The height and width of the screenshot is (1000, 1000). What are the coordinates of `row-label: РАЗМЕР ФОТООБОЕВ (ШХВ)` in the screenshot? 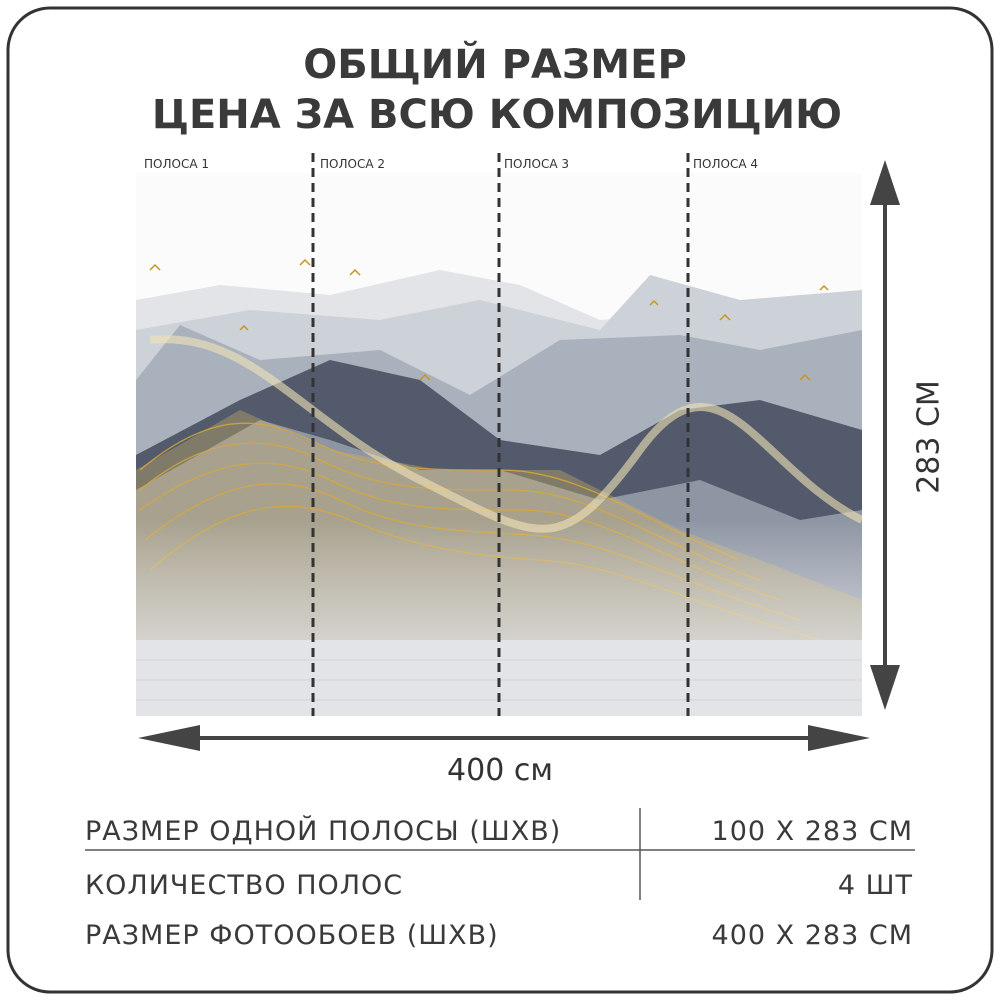 It's located at (292, 935).